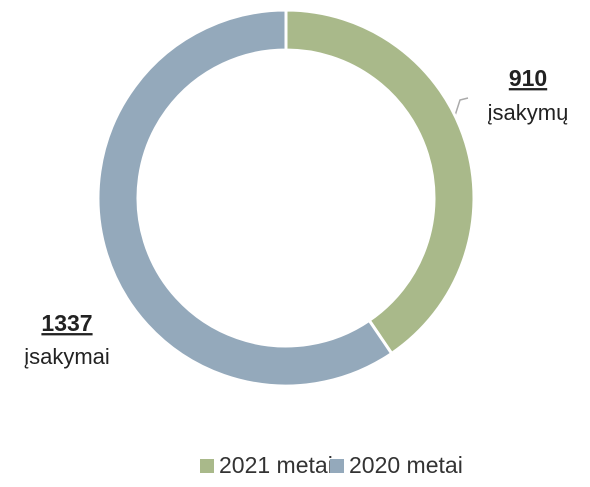  Describe the element at coordinates (66, 323) in the screenshot. I see `data-label: 1337` at that location.